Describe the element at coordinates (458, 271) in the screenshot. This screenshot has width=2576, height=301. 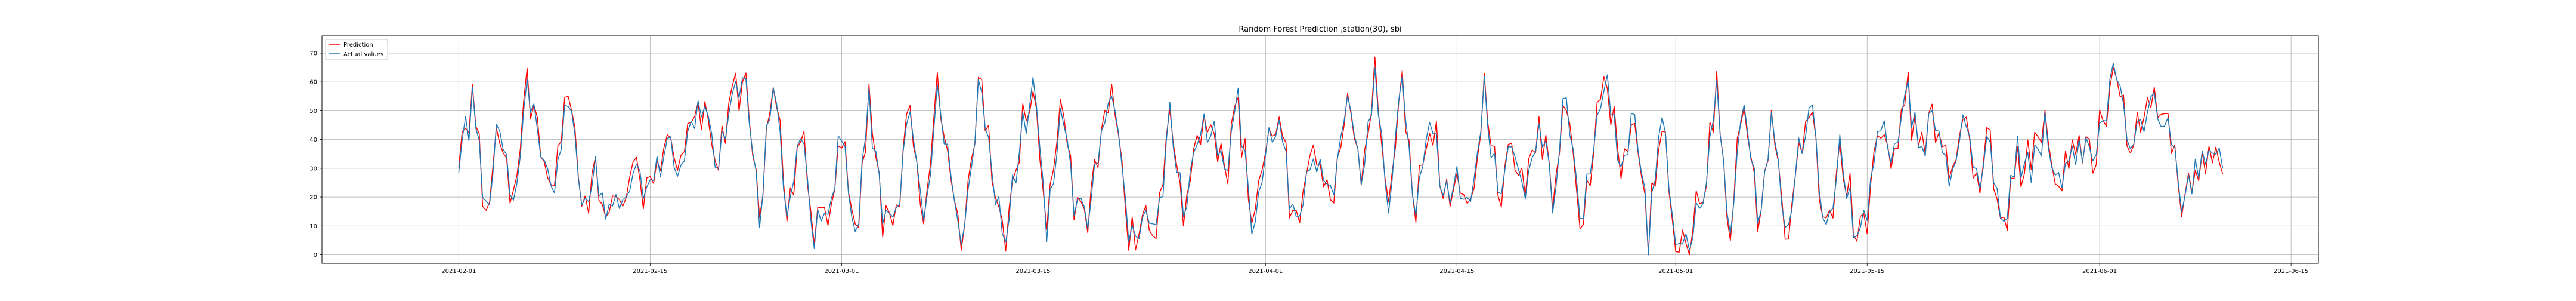
I see `x-tick-label: 2021-02-01` at that location.